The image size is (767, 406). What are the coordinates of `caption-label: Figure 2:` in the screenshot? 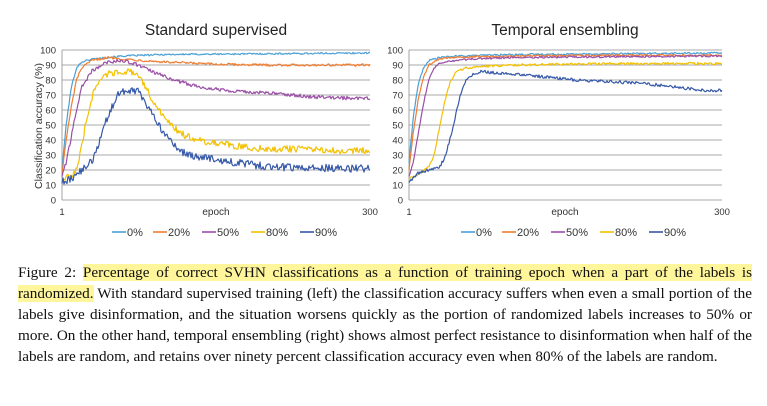 It's located at (47, 272).